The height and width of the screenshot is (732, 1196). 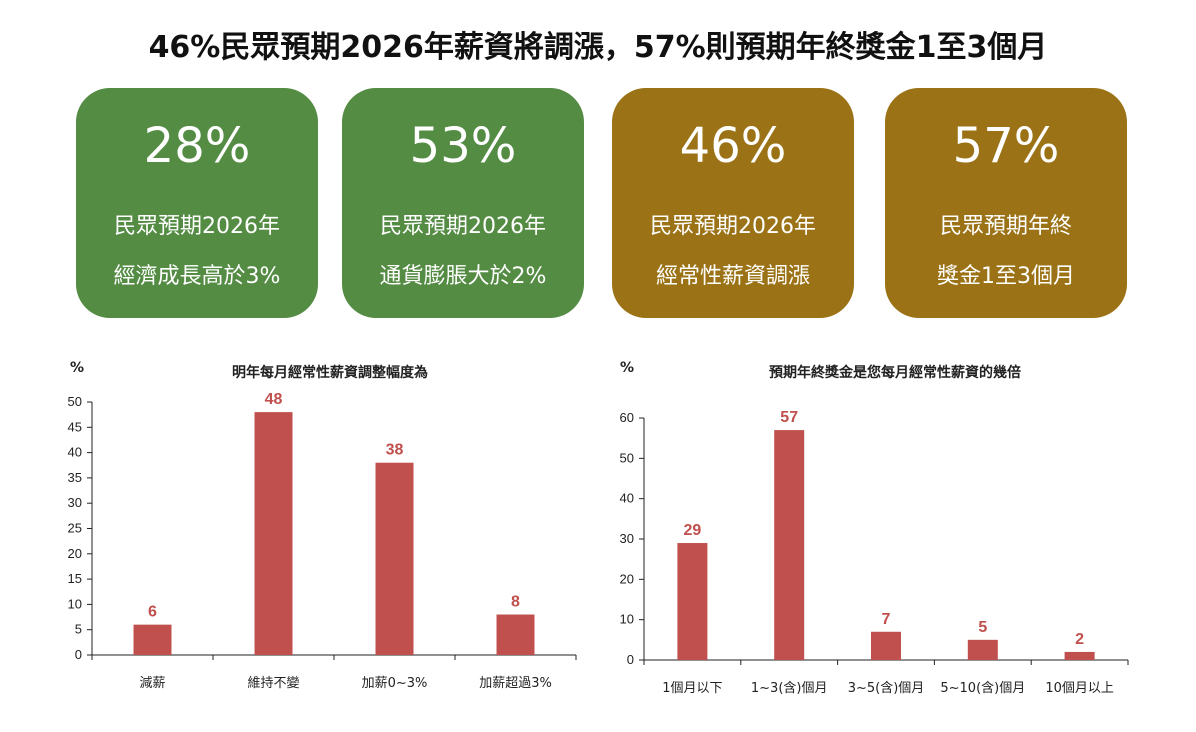 I want to click on chart-title: 明年每月經常性薪資調整幅度為, so click(x=330, y=372).